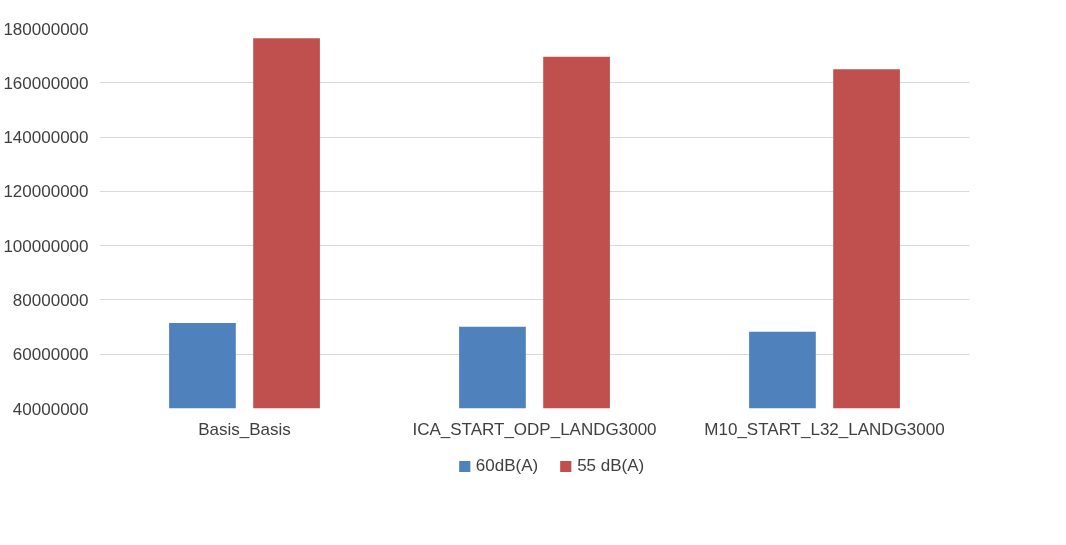 This screenshot has height=545, width=1066. Describe the element at coordinates (46, 29) in the screenshot. I see `y-tick-label: 180000000` at that location.